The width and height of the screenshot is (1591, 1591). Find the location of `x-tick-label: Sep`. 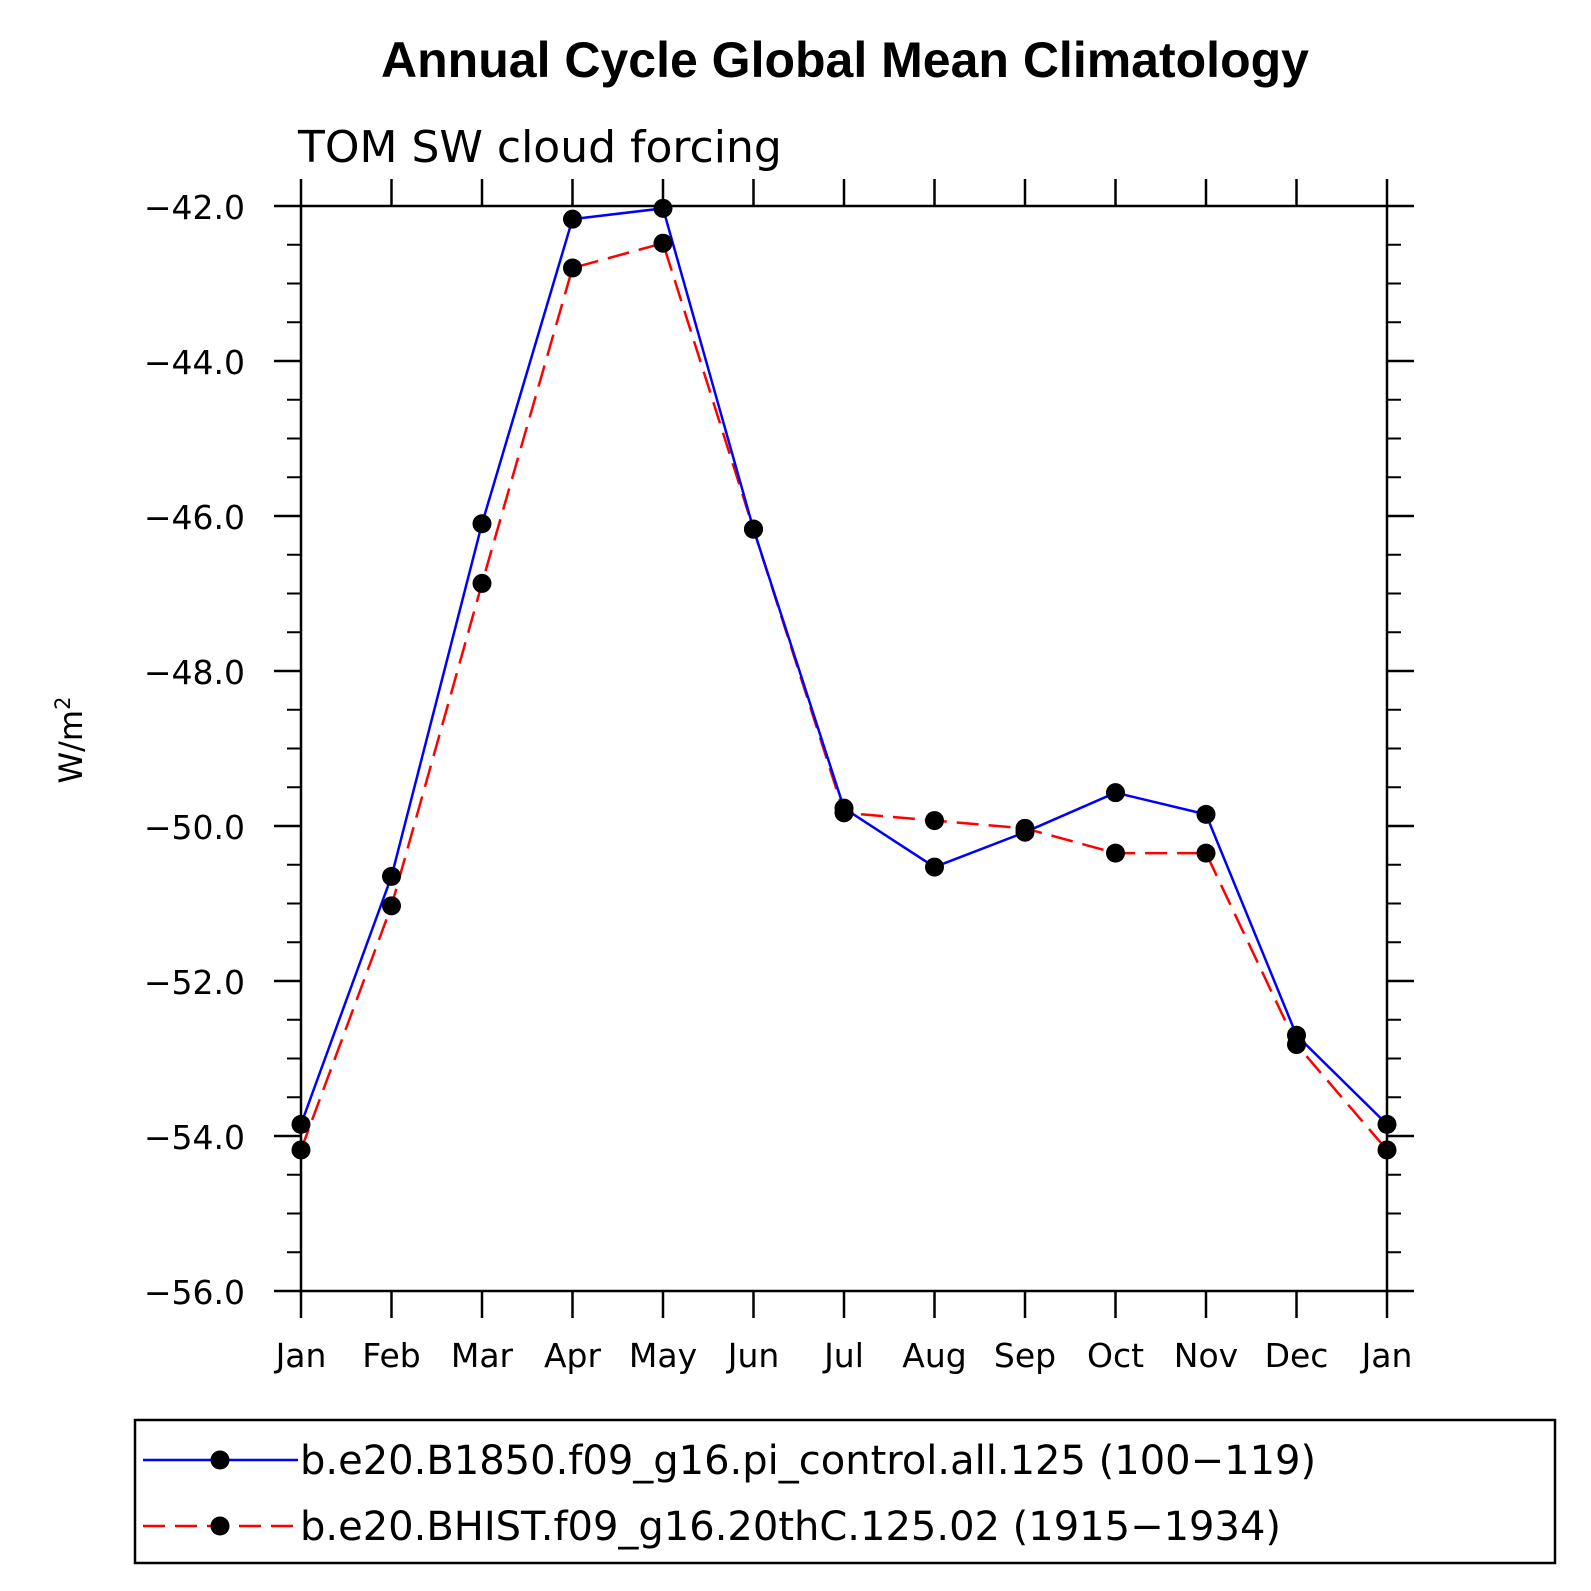

x-tick-label: Sep is located at coordinates (1025, 1355).